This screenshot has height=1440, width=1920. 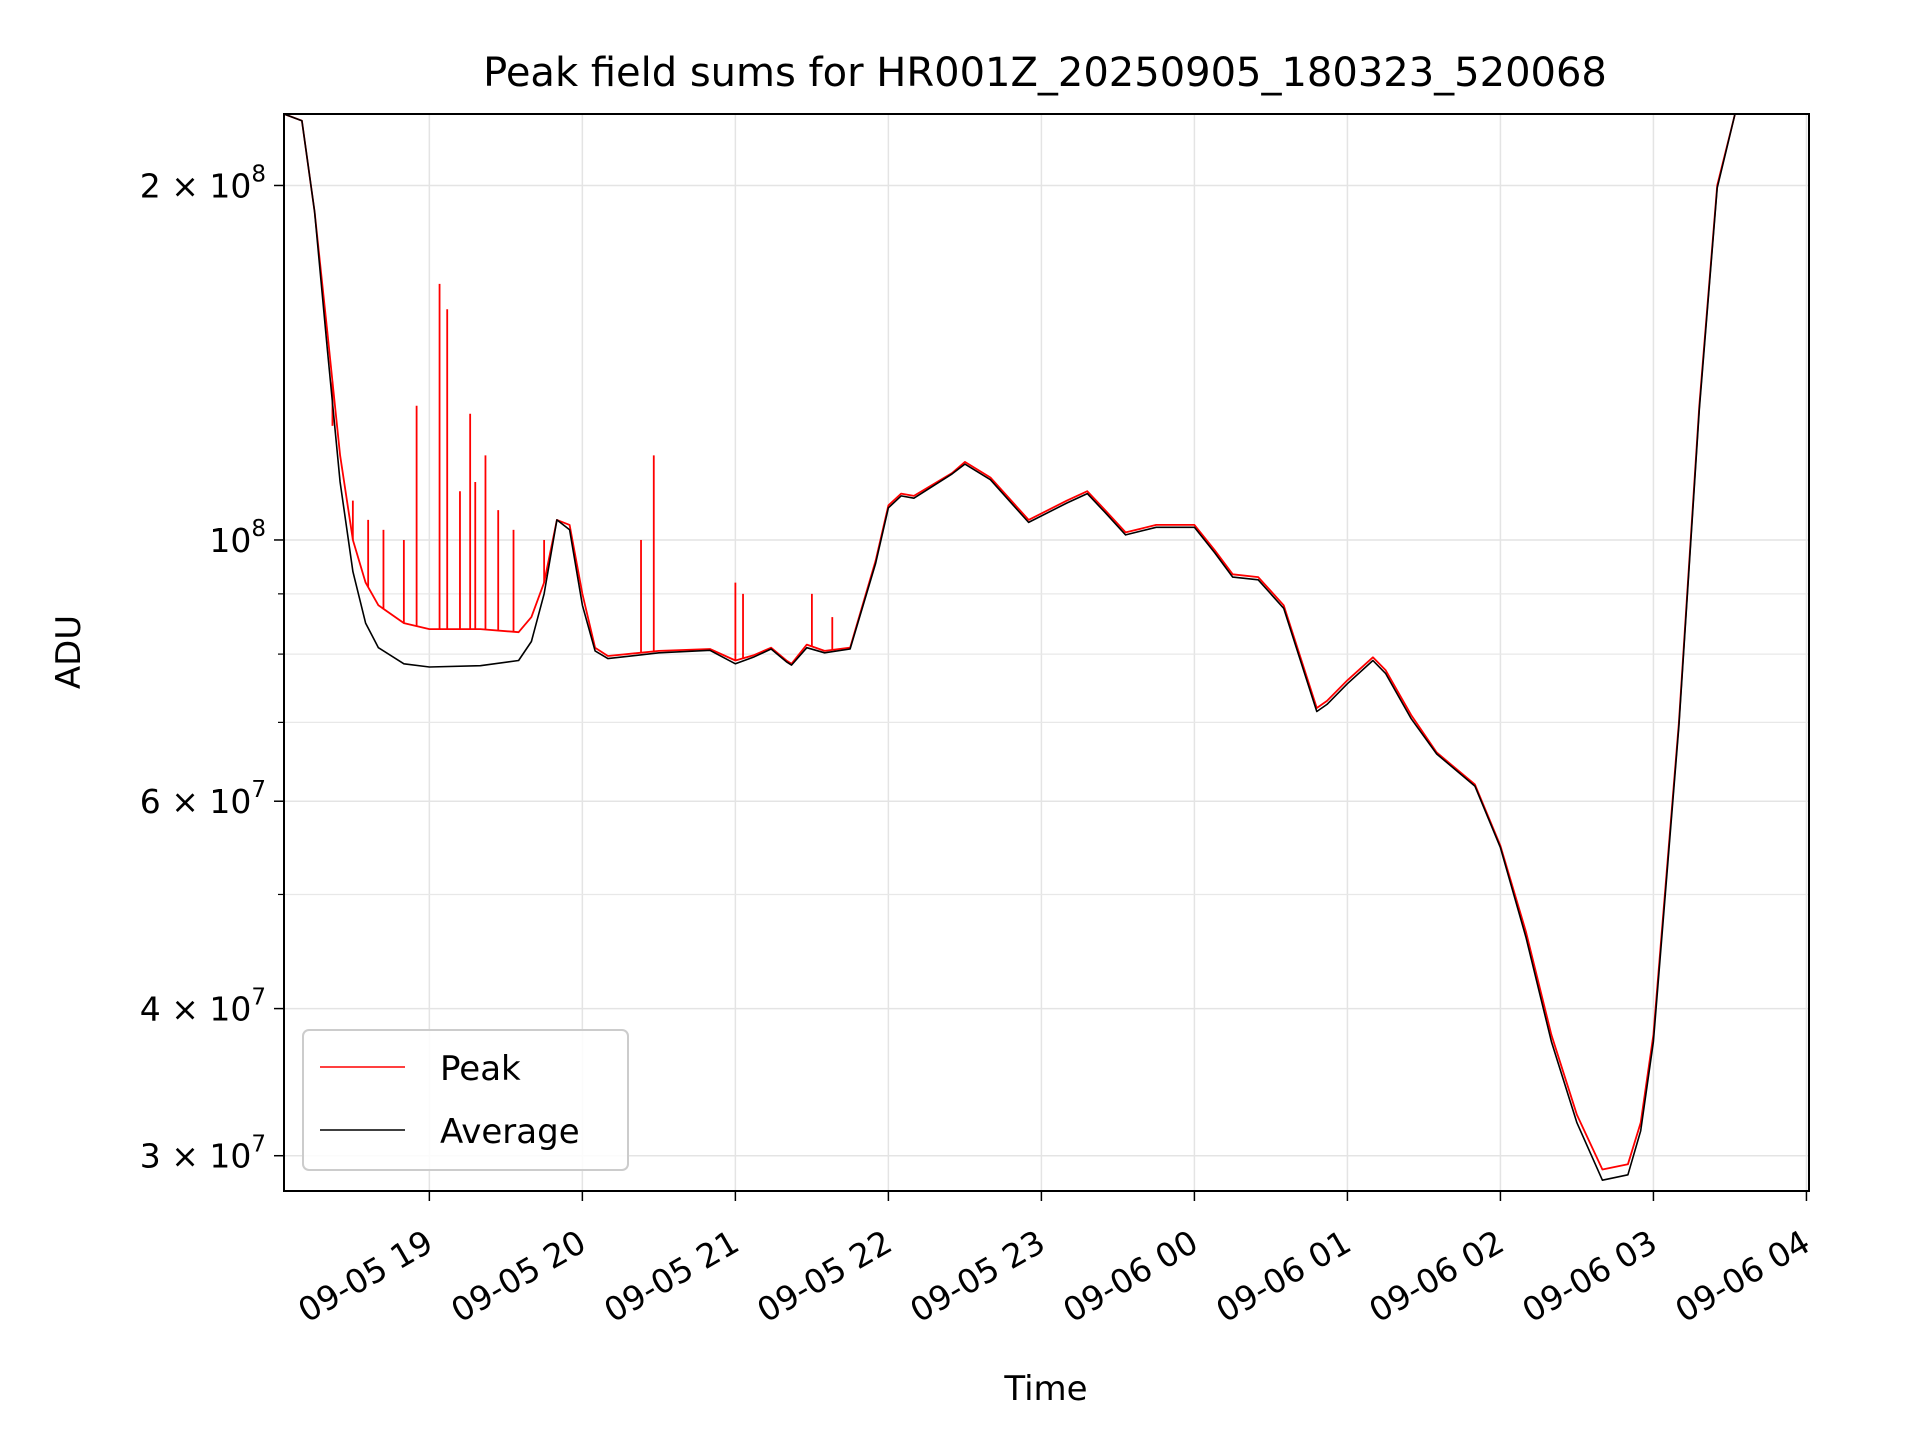 I want to click on x-tick-label: 09-05 19, so click(x=365, y=1276).